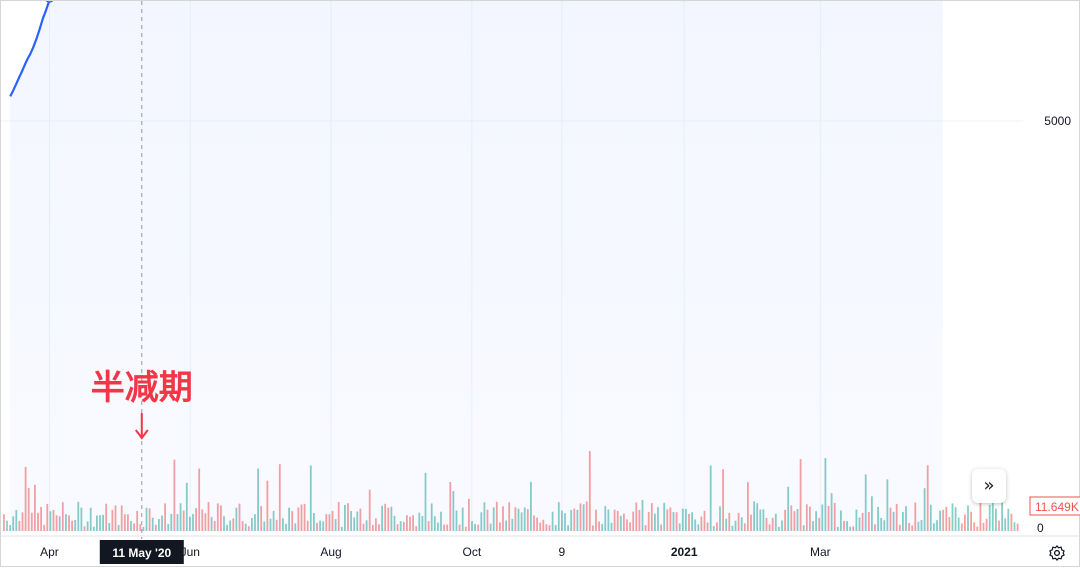 The height and width of the screenshot is (568, 1080). What do you see at coordinates (820, 552) in the screenshot?
I see `x-tick-label: Mar` at bounding box center [820, 552].